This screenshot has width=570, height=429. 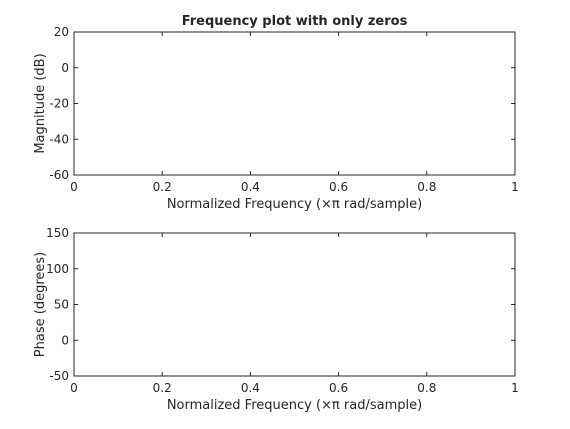 What do you see at coordinates (59, 139) in the screenshot?
I see `y-tick-label: -40` at bounding box center [59, 139].